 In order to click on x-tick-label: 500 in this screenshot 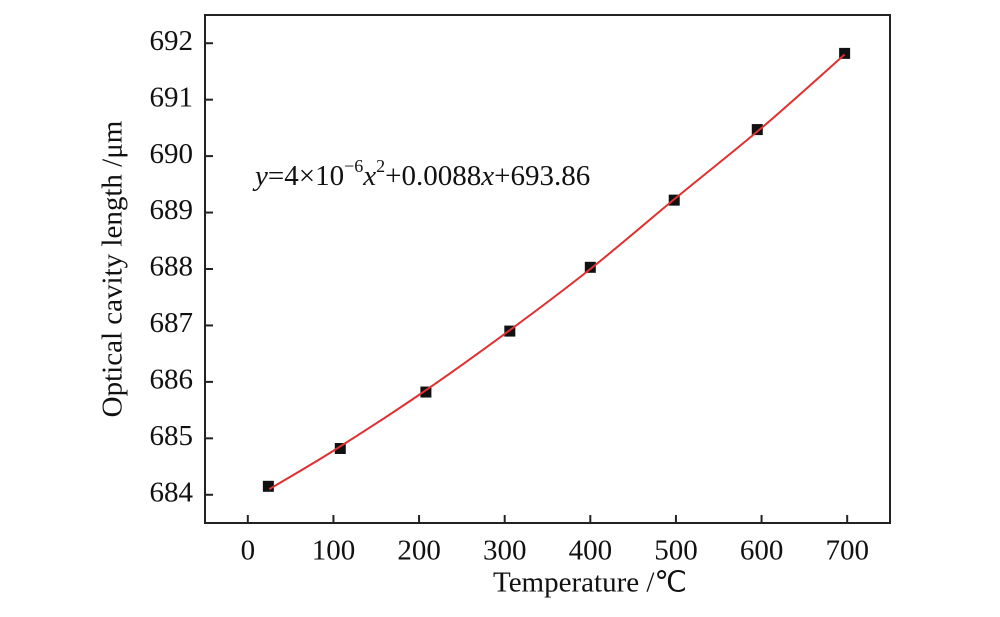, I will do `click(676, 551)`.